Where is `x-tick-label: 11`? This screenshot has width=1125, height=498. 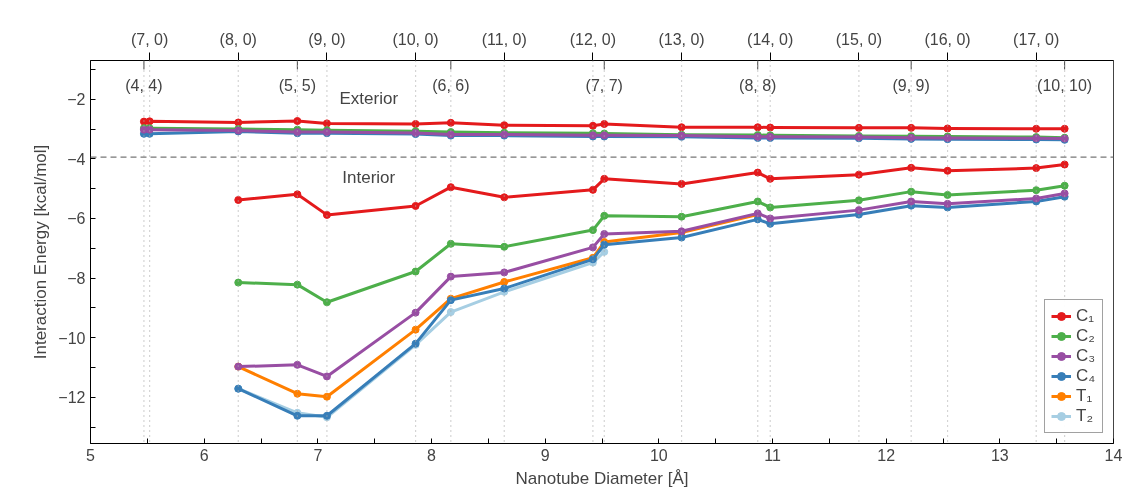
x-tick-label: 11 is located at coordinates (772, 455).